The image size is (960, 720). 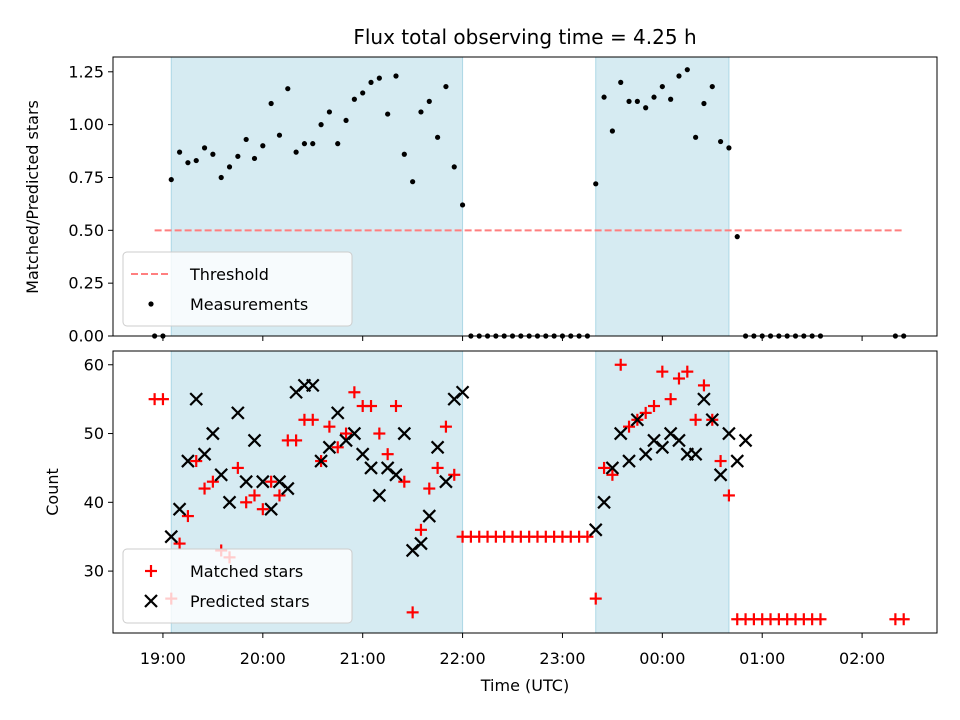 I want to click on y-tick-label: 50, so click(x=94, y=433).